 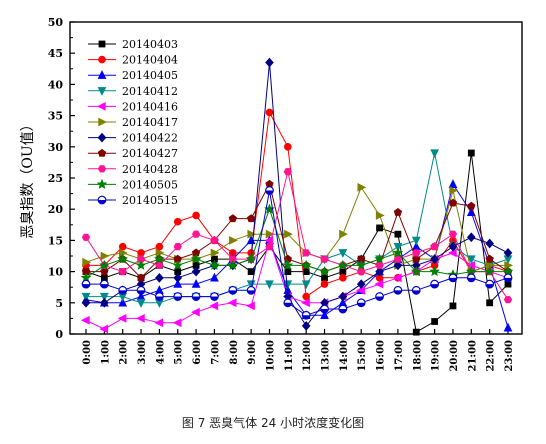 What do you see at coordinates (381, 356) in the screenshot?
I see `x-tick-label: 16:00` at bounding box center [381, 356].